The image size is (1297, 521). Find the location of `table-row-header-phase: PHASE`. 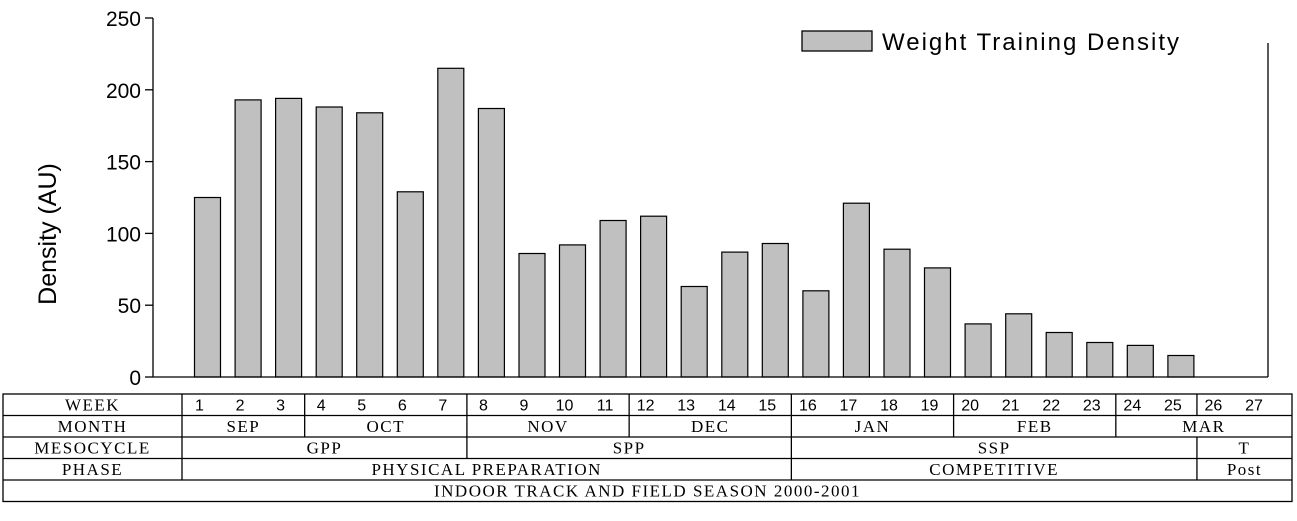

table-row-header-phase: PHASE is located at coordinates (92, 469).